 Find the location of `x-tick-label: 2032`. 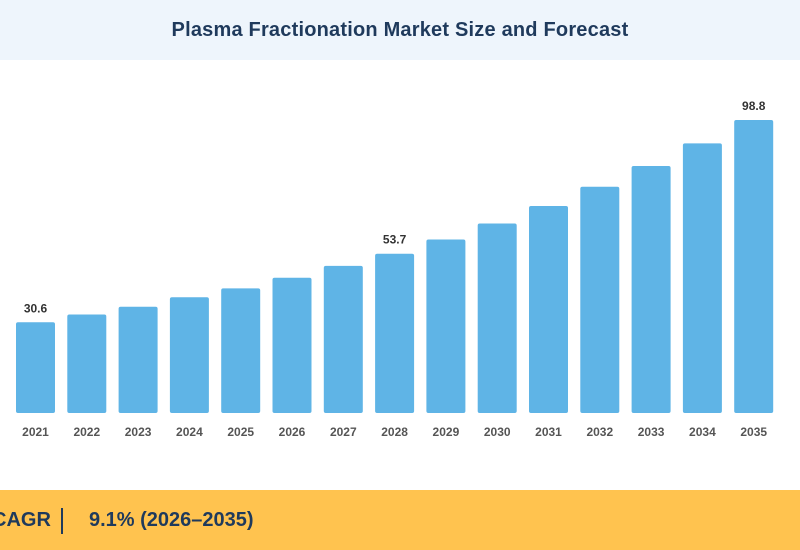

x-tick-label: 2032 is located at coordinates (599, 432).